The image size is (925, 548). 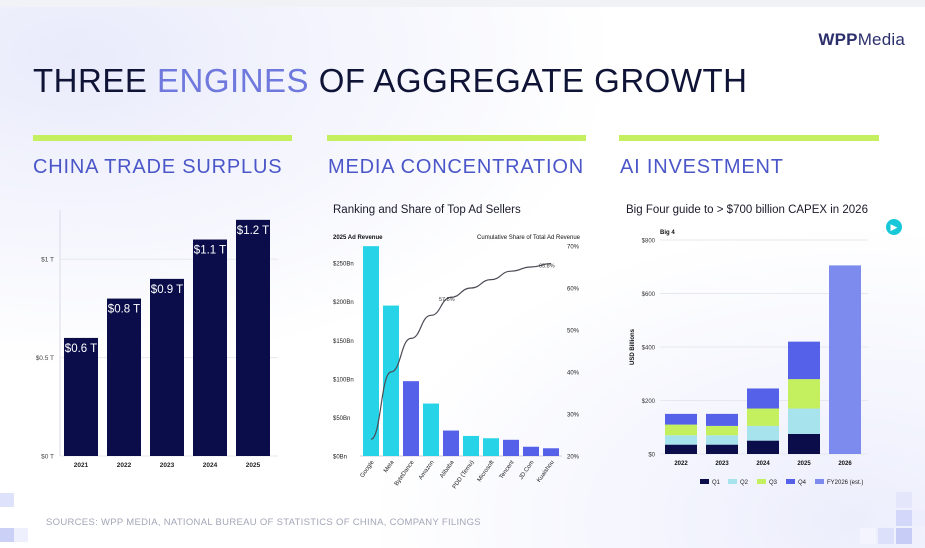 I want to click on bar-segment-q1-2022, so click(x=681, y=449).